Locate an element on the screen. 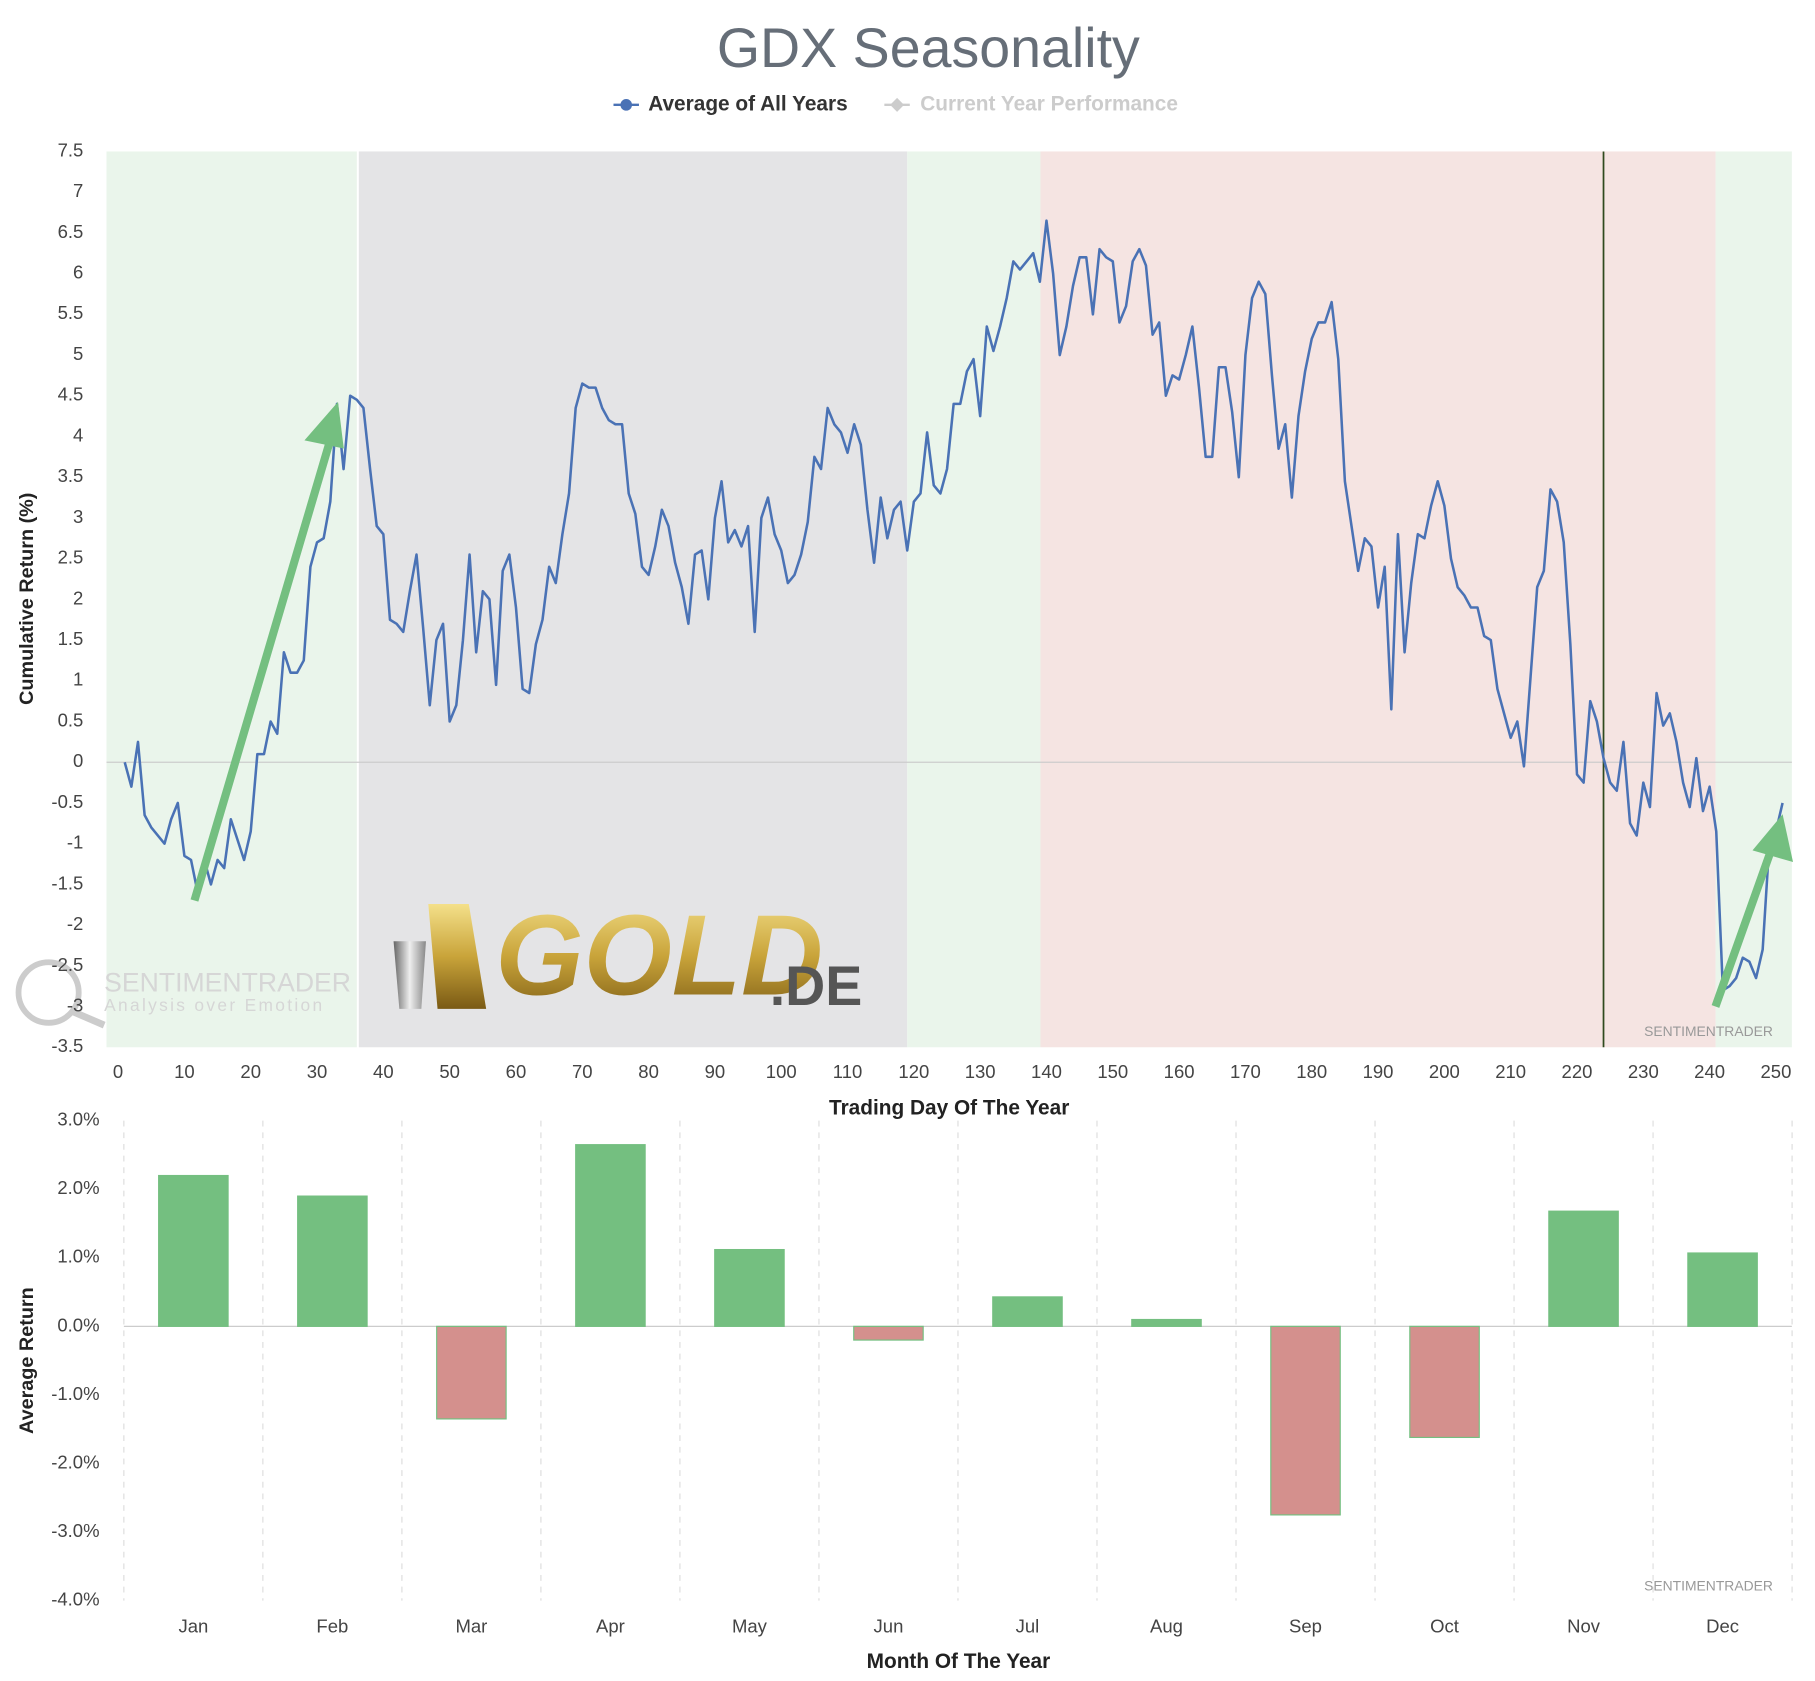  x-axis-title: Trading Day Of The Year is located at coordinates (949, 1107).